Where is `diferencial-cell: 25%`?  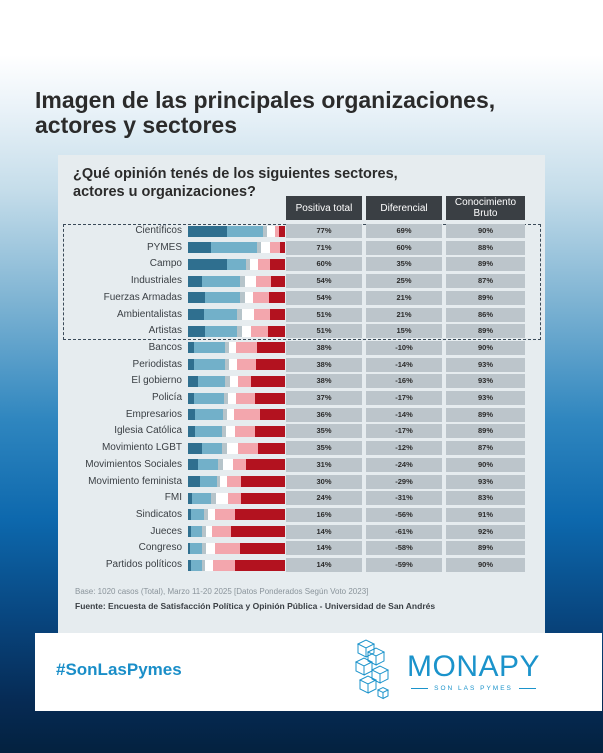
diferencial-cell: 25% is located at coordinates (404, 281).